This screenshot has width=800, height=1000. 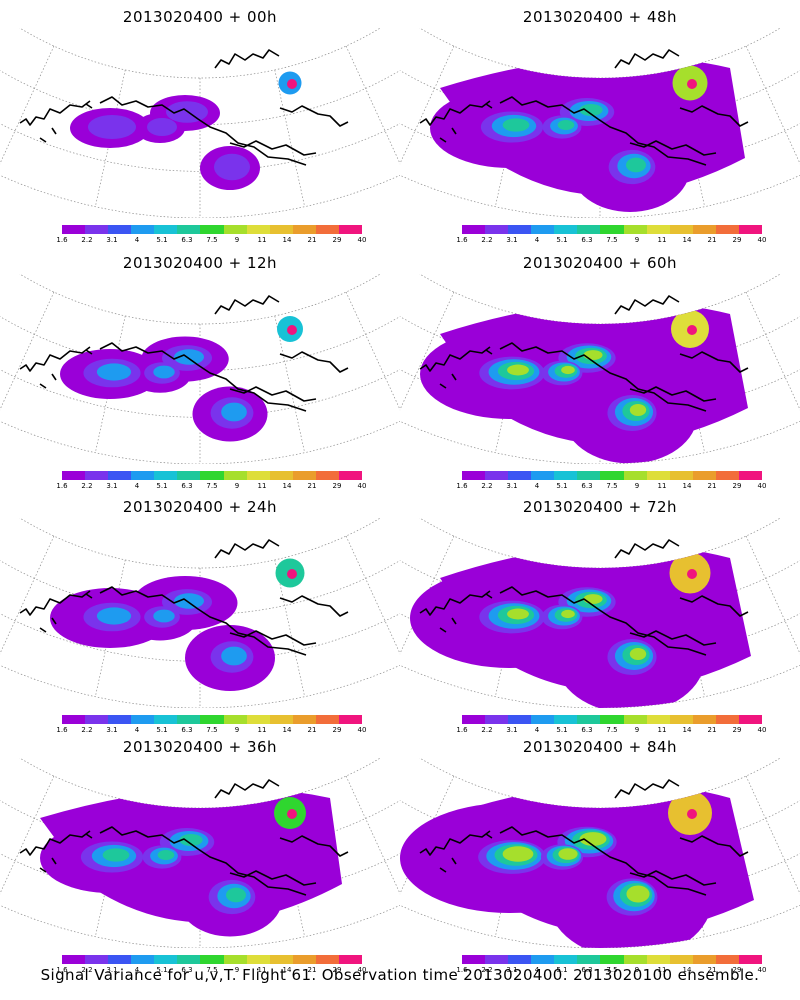 What do you see at coordinates (200, 747) in the screenshot?
I see `panel-title: 2013020400 + 36h` at bounding box center [200, 747].